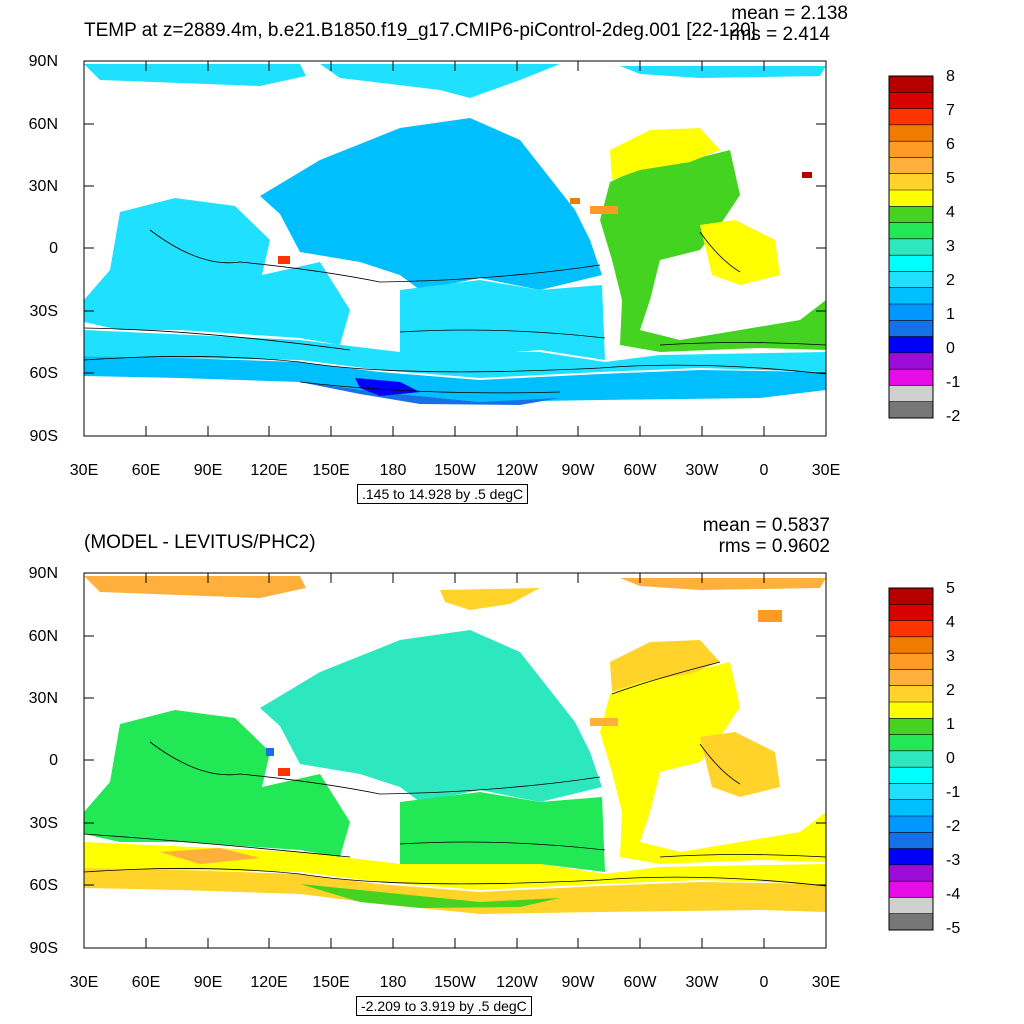 Image resolution: width=1024 pixels, height=1024 pixels. What do you see at coordinates (774, 546) in the screenshot?
I see `rms-stat: rms = 0.9602` at bounding box center [774, 546].